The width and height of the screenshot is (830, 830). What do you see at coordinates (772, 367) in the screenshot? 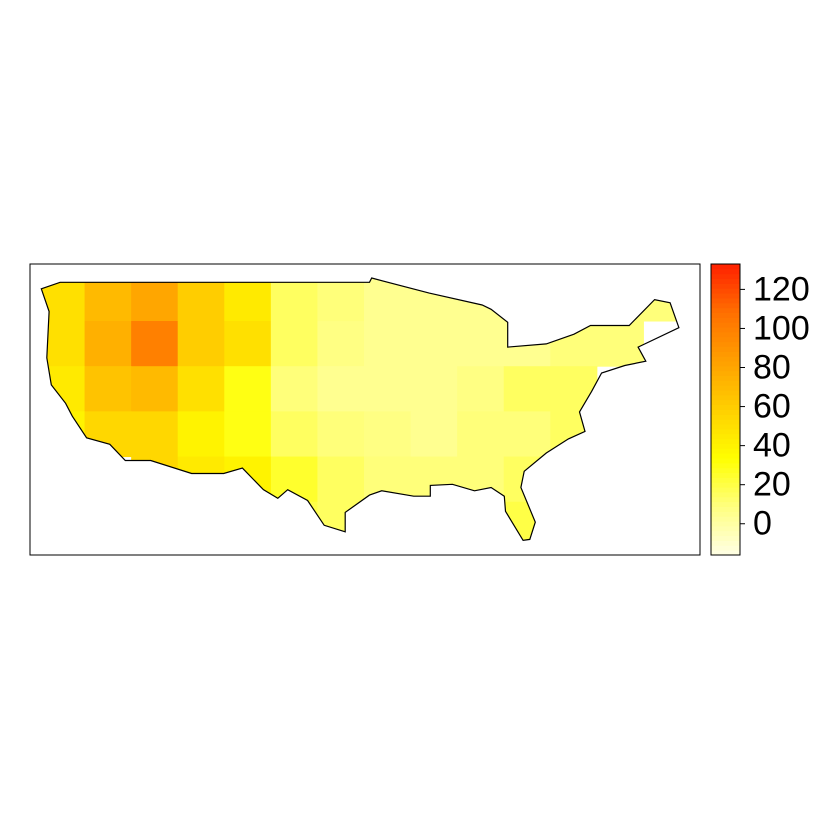
I see `colorbar-tick-label: 80` at bounding box center [772, 367].